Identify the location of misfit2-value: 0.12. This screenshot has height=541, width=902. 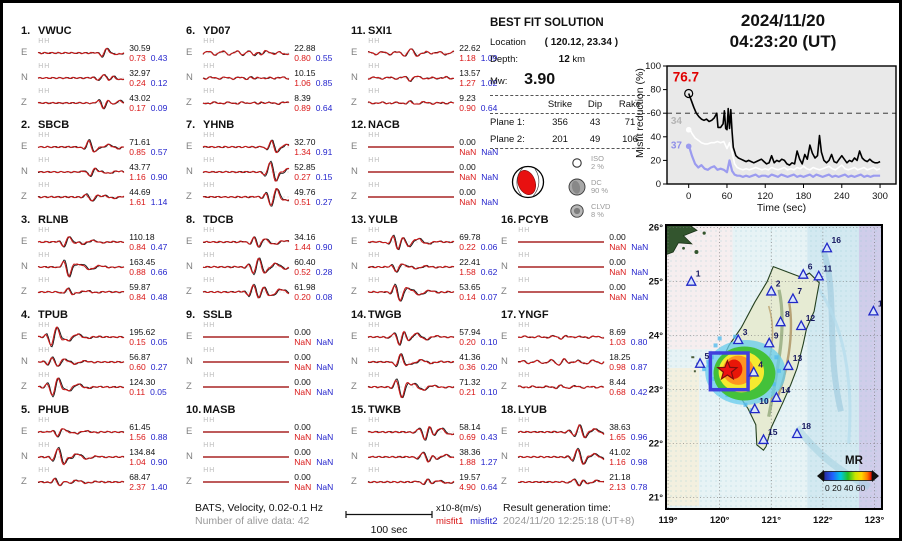
(159, 82).